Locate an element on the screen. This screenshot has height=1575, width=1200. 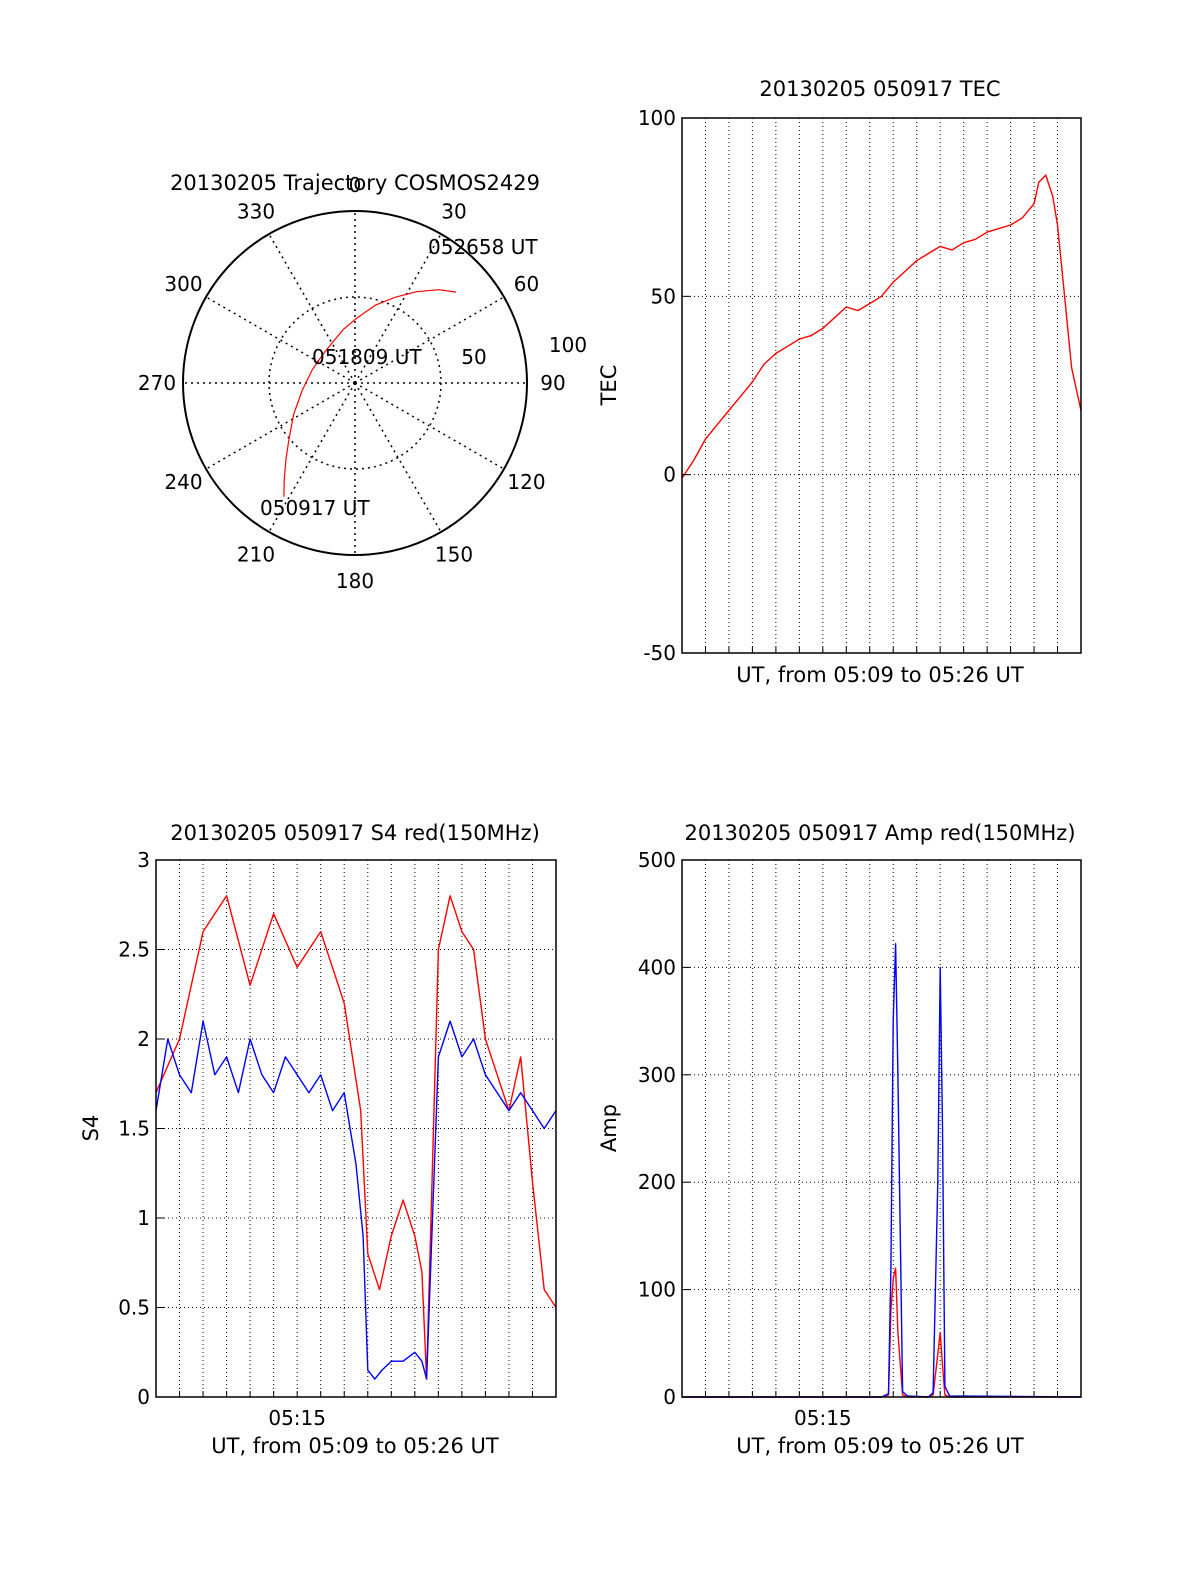
tec-axes: 100 50 0 -50 is located at coordinates (860, 385).